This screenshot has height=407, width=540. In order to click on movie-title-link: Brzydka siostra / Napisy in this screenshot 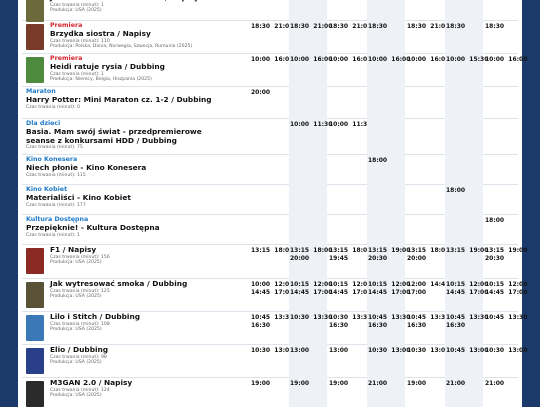, I will do `click(100, 33)`.